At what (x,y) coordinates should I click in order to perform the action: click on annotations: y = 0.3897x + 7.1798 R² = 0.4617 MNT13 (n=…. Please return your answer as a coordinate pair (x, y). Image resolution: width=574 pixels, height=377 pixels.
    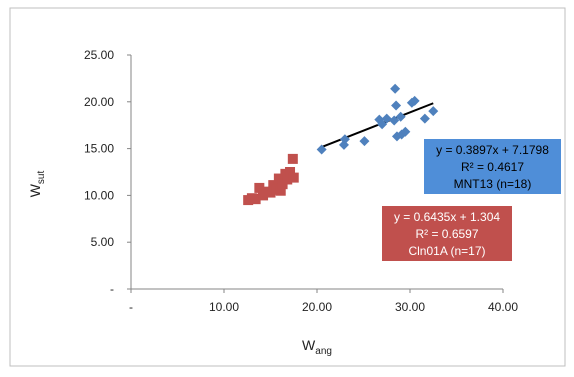
    Looking at the image, I should click on (471, 200).